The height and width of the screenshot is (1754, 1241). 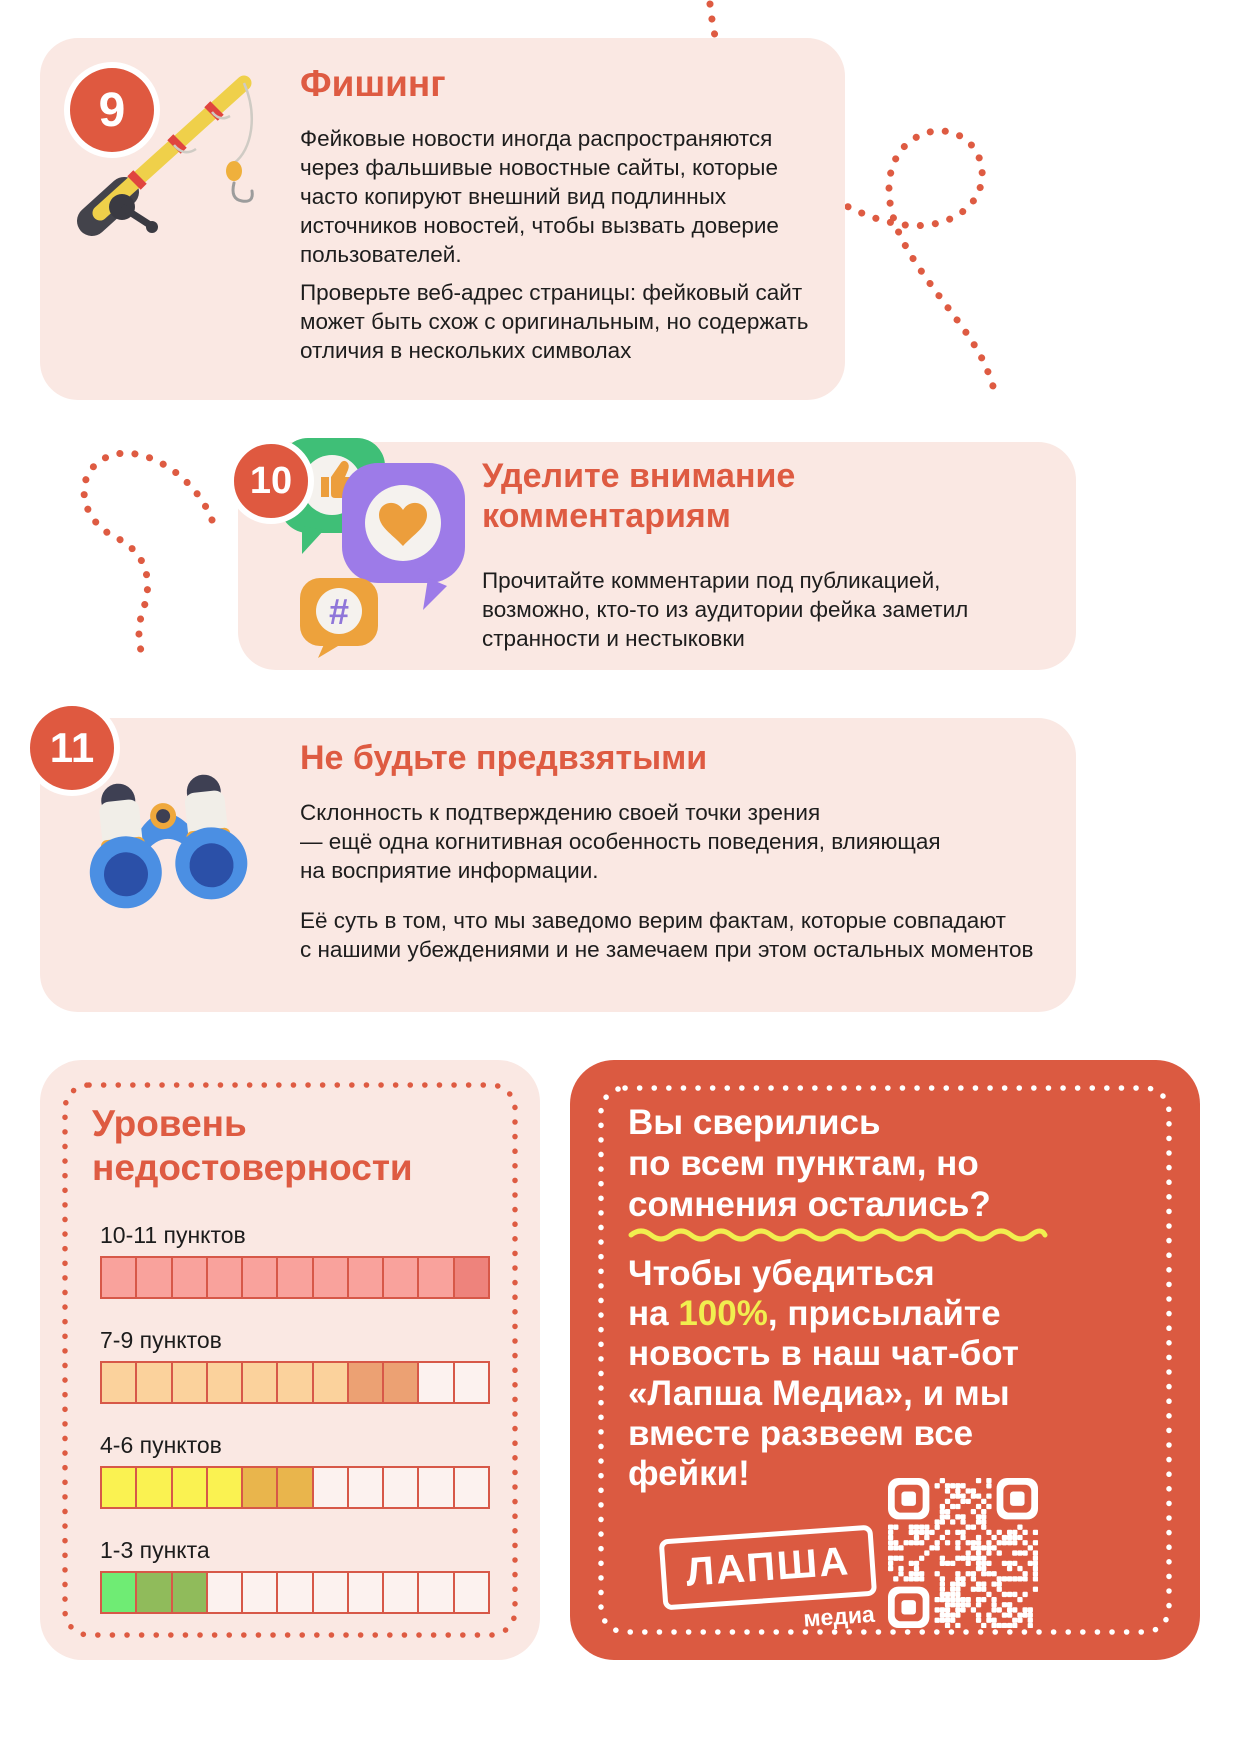 I want to click on hashtag-bubble-icon: #, so click(x=339, y=618).